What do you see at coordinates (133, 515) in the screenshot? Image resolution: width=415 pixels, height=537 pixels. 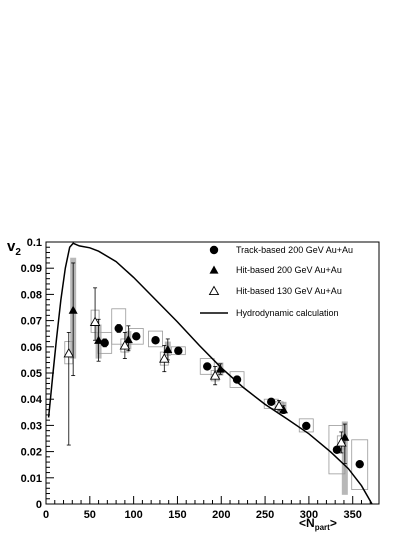 I see `x-tick-label: 100` at bounding box center [133, 515].